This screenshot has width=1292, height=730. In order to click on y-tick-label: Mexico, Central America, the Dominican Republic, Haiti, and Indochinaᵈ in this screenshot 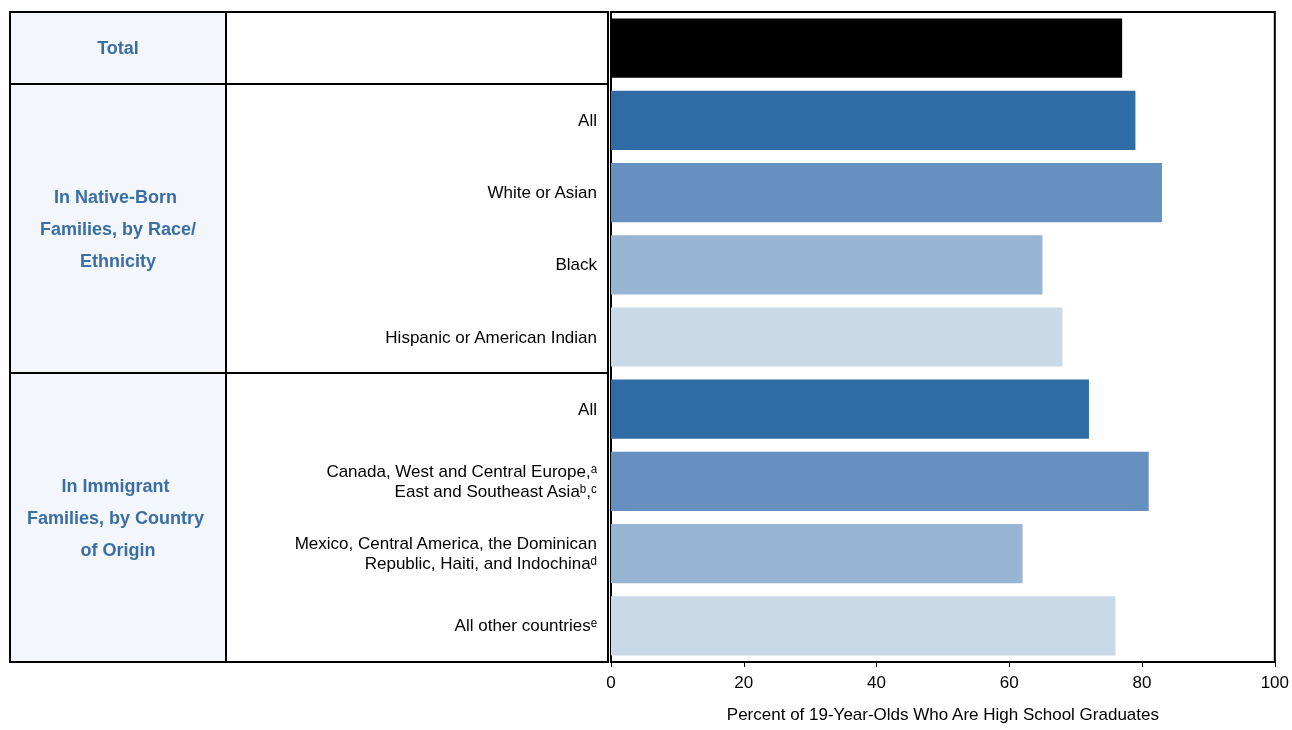, I will do `click(445, 554)`.